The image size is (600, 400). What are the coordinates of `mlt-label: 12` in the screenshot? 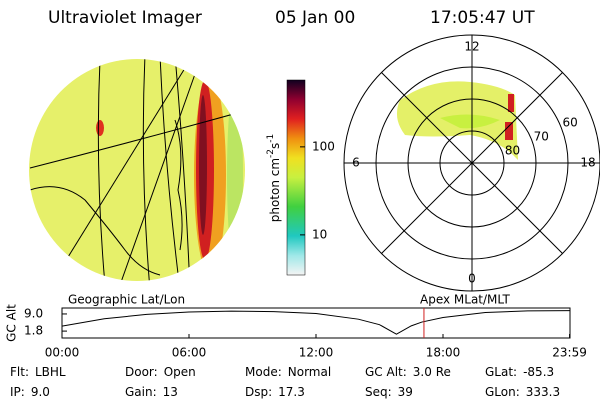 It's located at (471, 47).